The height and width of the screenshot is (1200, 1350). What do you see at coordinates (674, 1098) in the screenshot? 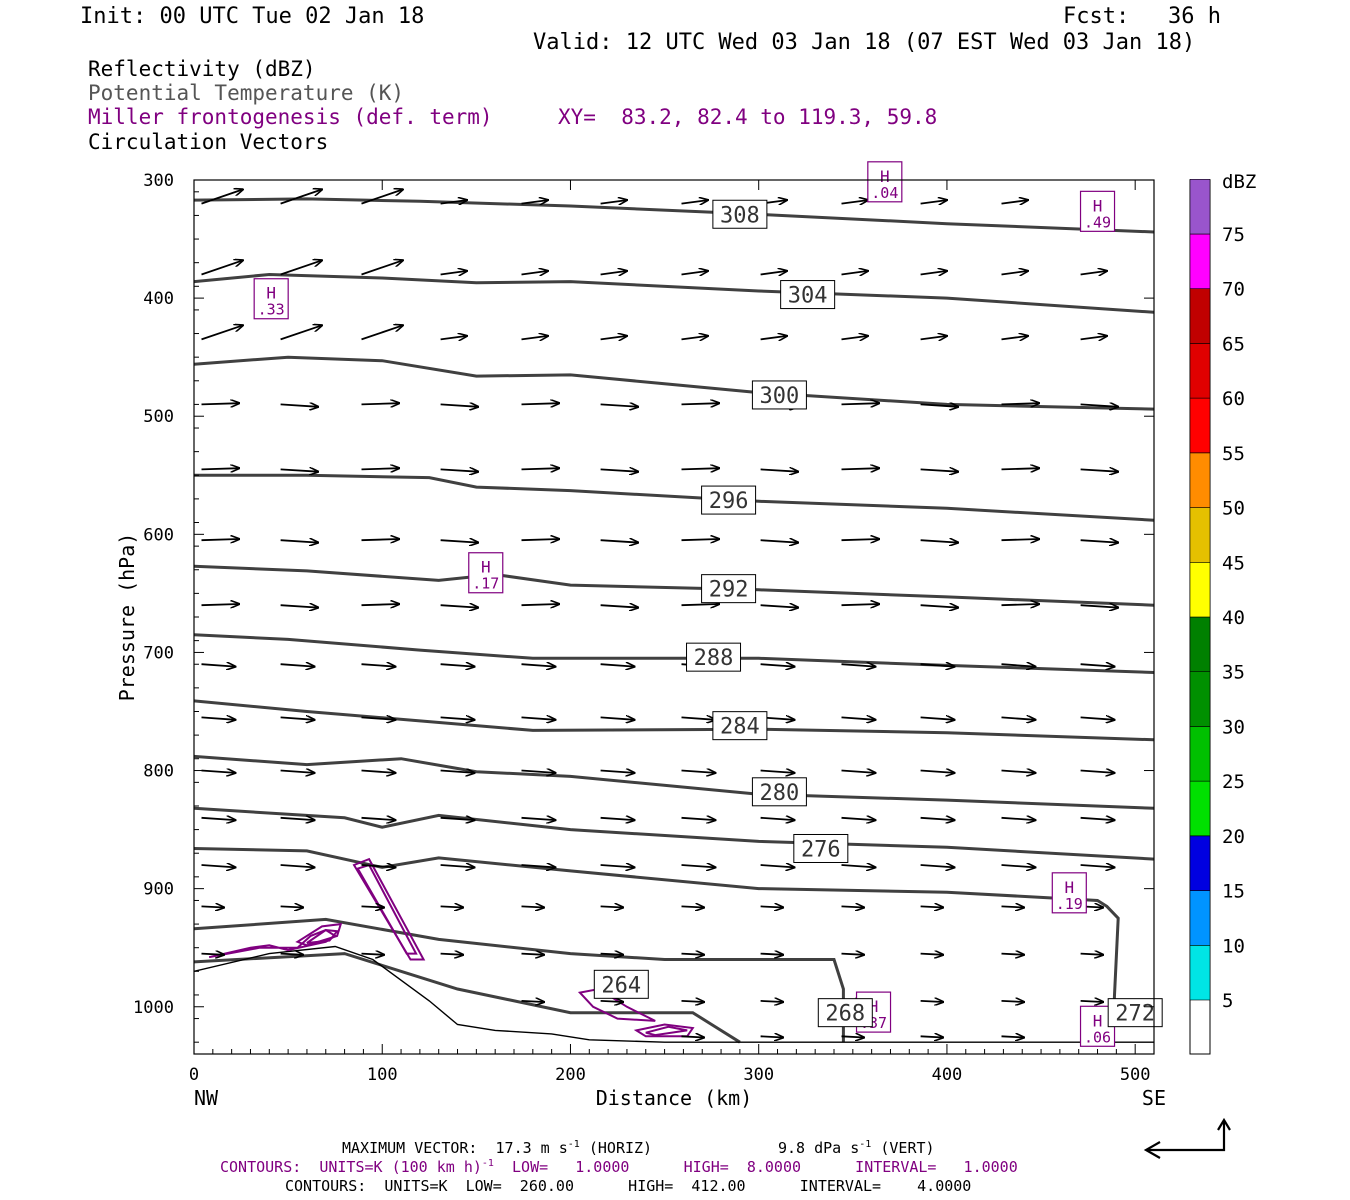
I see `x-axis-label: Distance (km)` at bounding box center [674, 1098].